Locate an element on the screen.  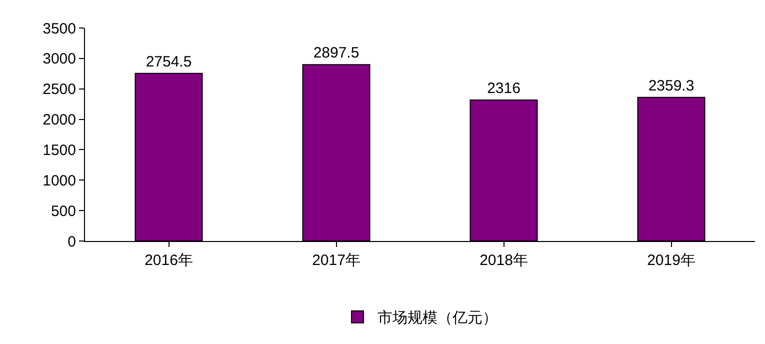
y-tick-label: 3000 is located at coordinates (59, 59).